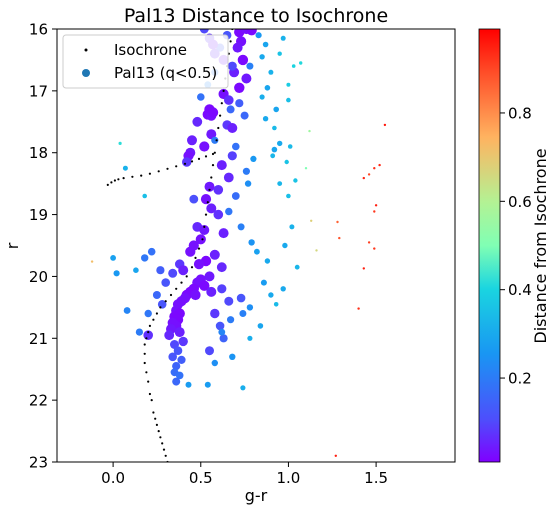 This screenshot has height=511, width=558. Describe the element at coordinates (520, 113) in the screenshot. I see `colorbar-tick-label: 0.8` at that location.